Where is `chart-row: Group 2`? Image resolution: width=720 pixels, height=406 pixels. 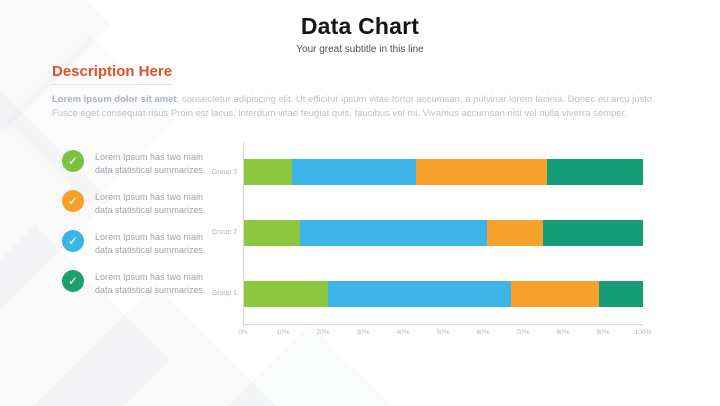
chart-row: Group 2 is located at coordinates (427, 232).